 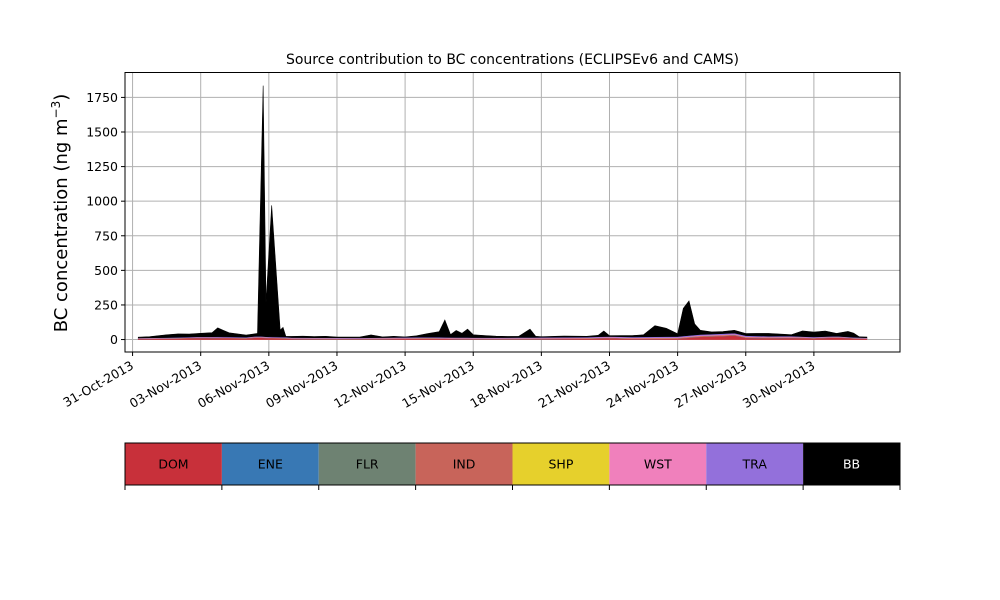 I want to click on x-tick-label: 09-Nov-2013, so click(x=301, y=384).